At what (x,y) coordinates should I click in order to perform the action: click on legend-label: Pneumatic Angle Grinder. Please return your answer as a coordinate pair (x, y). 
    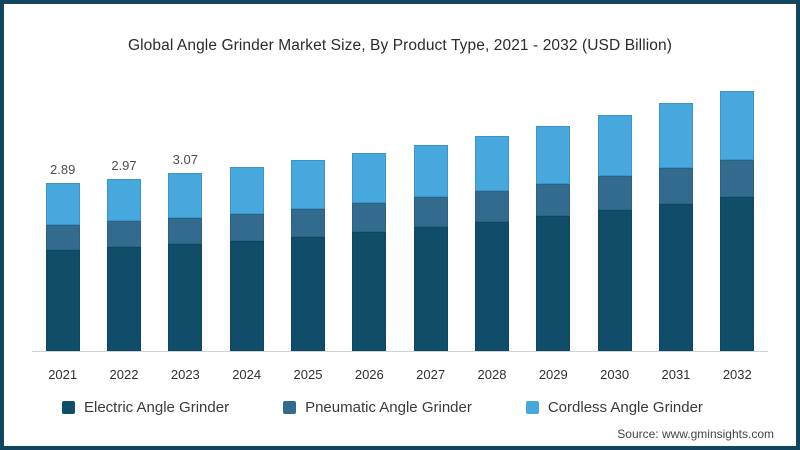
    Looking at the image, I should click on (388, 407).